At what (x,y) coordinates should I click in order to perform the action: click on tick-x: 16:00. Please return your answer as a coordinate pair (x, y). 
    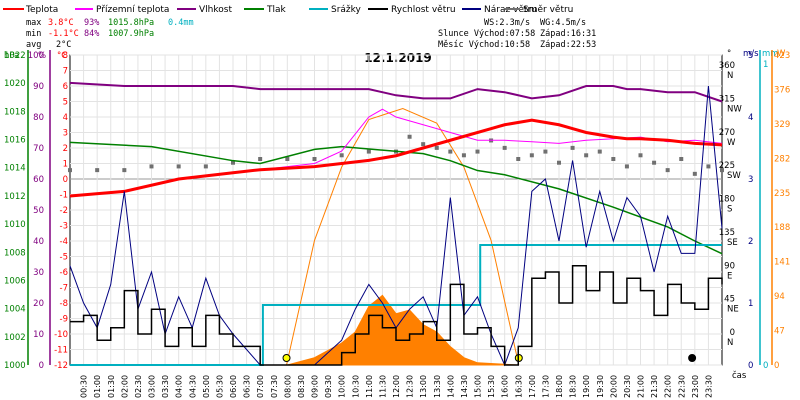
    Looking at the image, I should click on (505, 386).